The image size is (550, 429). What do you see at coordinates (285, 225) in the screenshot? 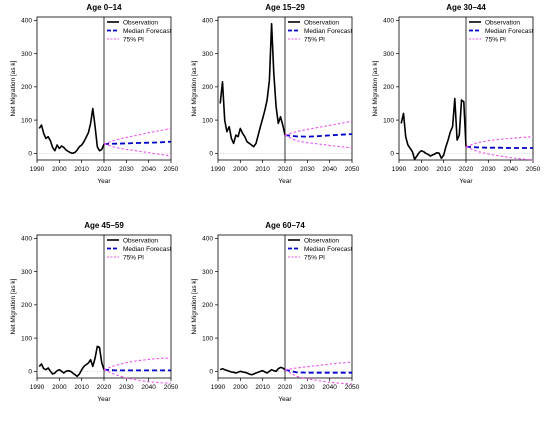
I see `panel-title: Age 60–74` at bounding box center [285, 225].